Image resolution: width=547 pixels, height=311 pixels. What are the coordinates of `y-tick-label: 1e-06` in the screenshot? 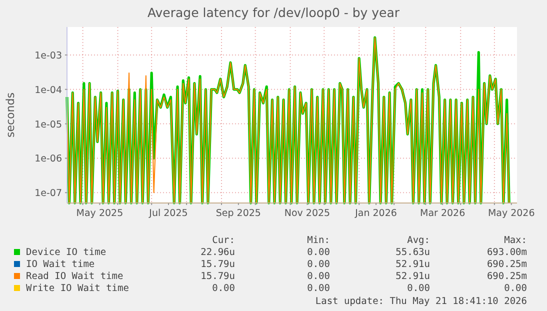 It's located at (48, 159).